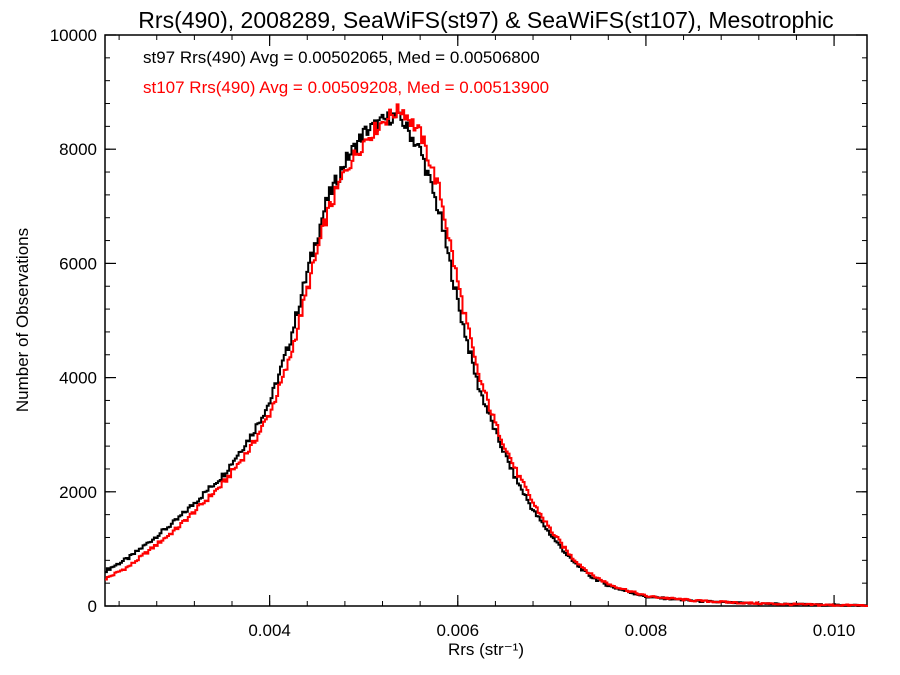  What do you see at coordinates (486, 649) in the screenshot?
I see `x-axis-label: Rrs (str⁻¹)` at bounding box center [486, 649].